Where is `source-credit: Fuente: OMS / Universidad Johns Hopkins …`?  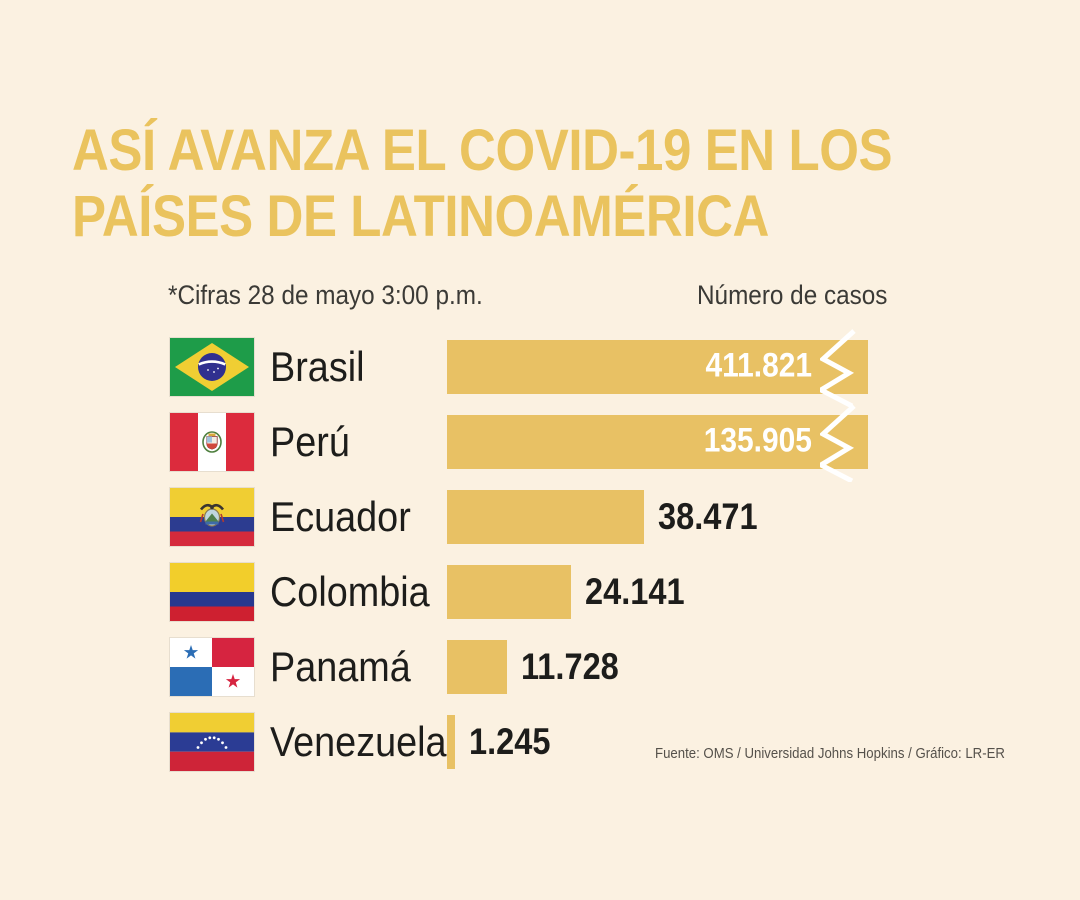 source-credit: Fuente: OMS / Universidad Johns Hopkins … is located at coordinates (830, 753).